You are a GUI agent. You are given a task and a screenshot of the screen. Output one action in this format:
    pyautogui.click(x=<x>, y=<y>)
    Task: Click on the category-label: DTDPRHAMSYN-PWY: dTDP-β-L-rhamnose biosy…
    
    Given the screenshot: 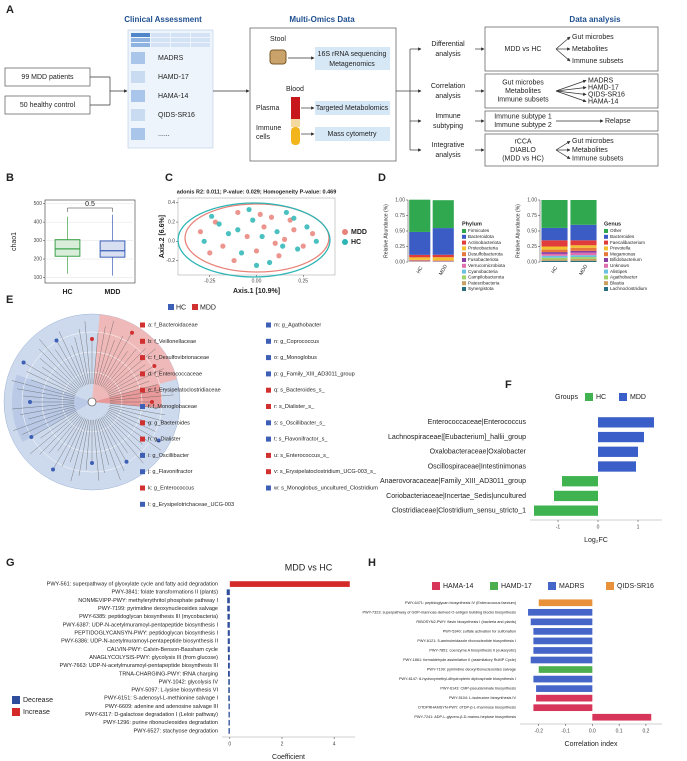 What is the action you would take?
    pyautogui.click(x=467, y=708)
    